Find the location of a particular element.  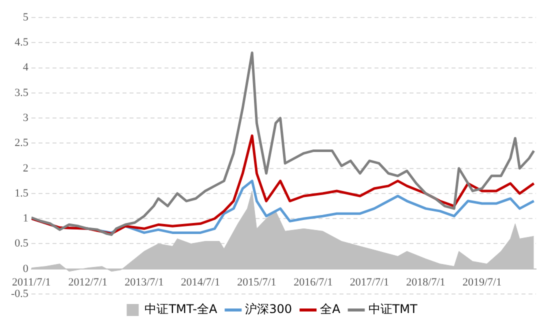

x-tick-label: 2013/7/1 is located at coordinates (144, 282).